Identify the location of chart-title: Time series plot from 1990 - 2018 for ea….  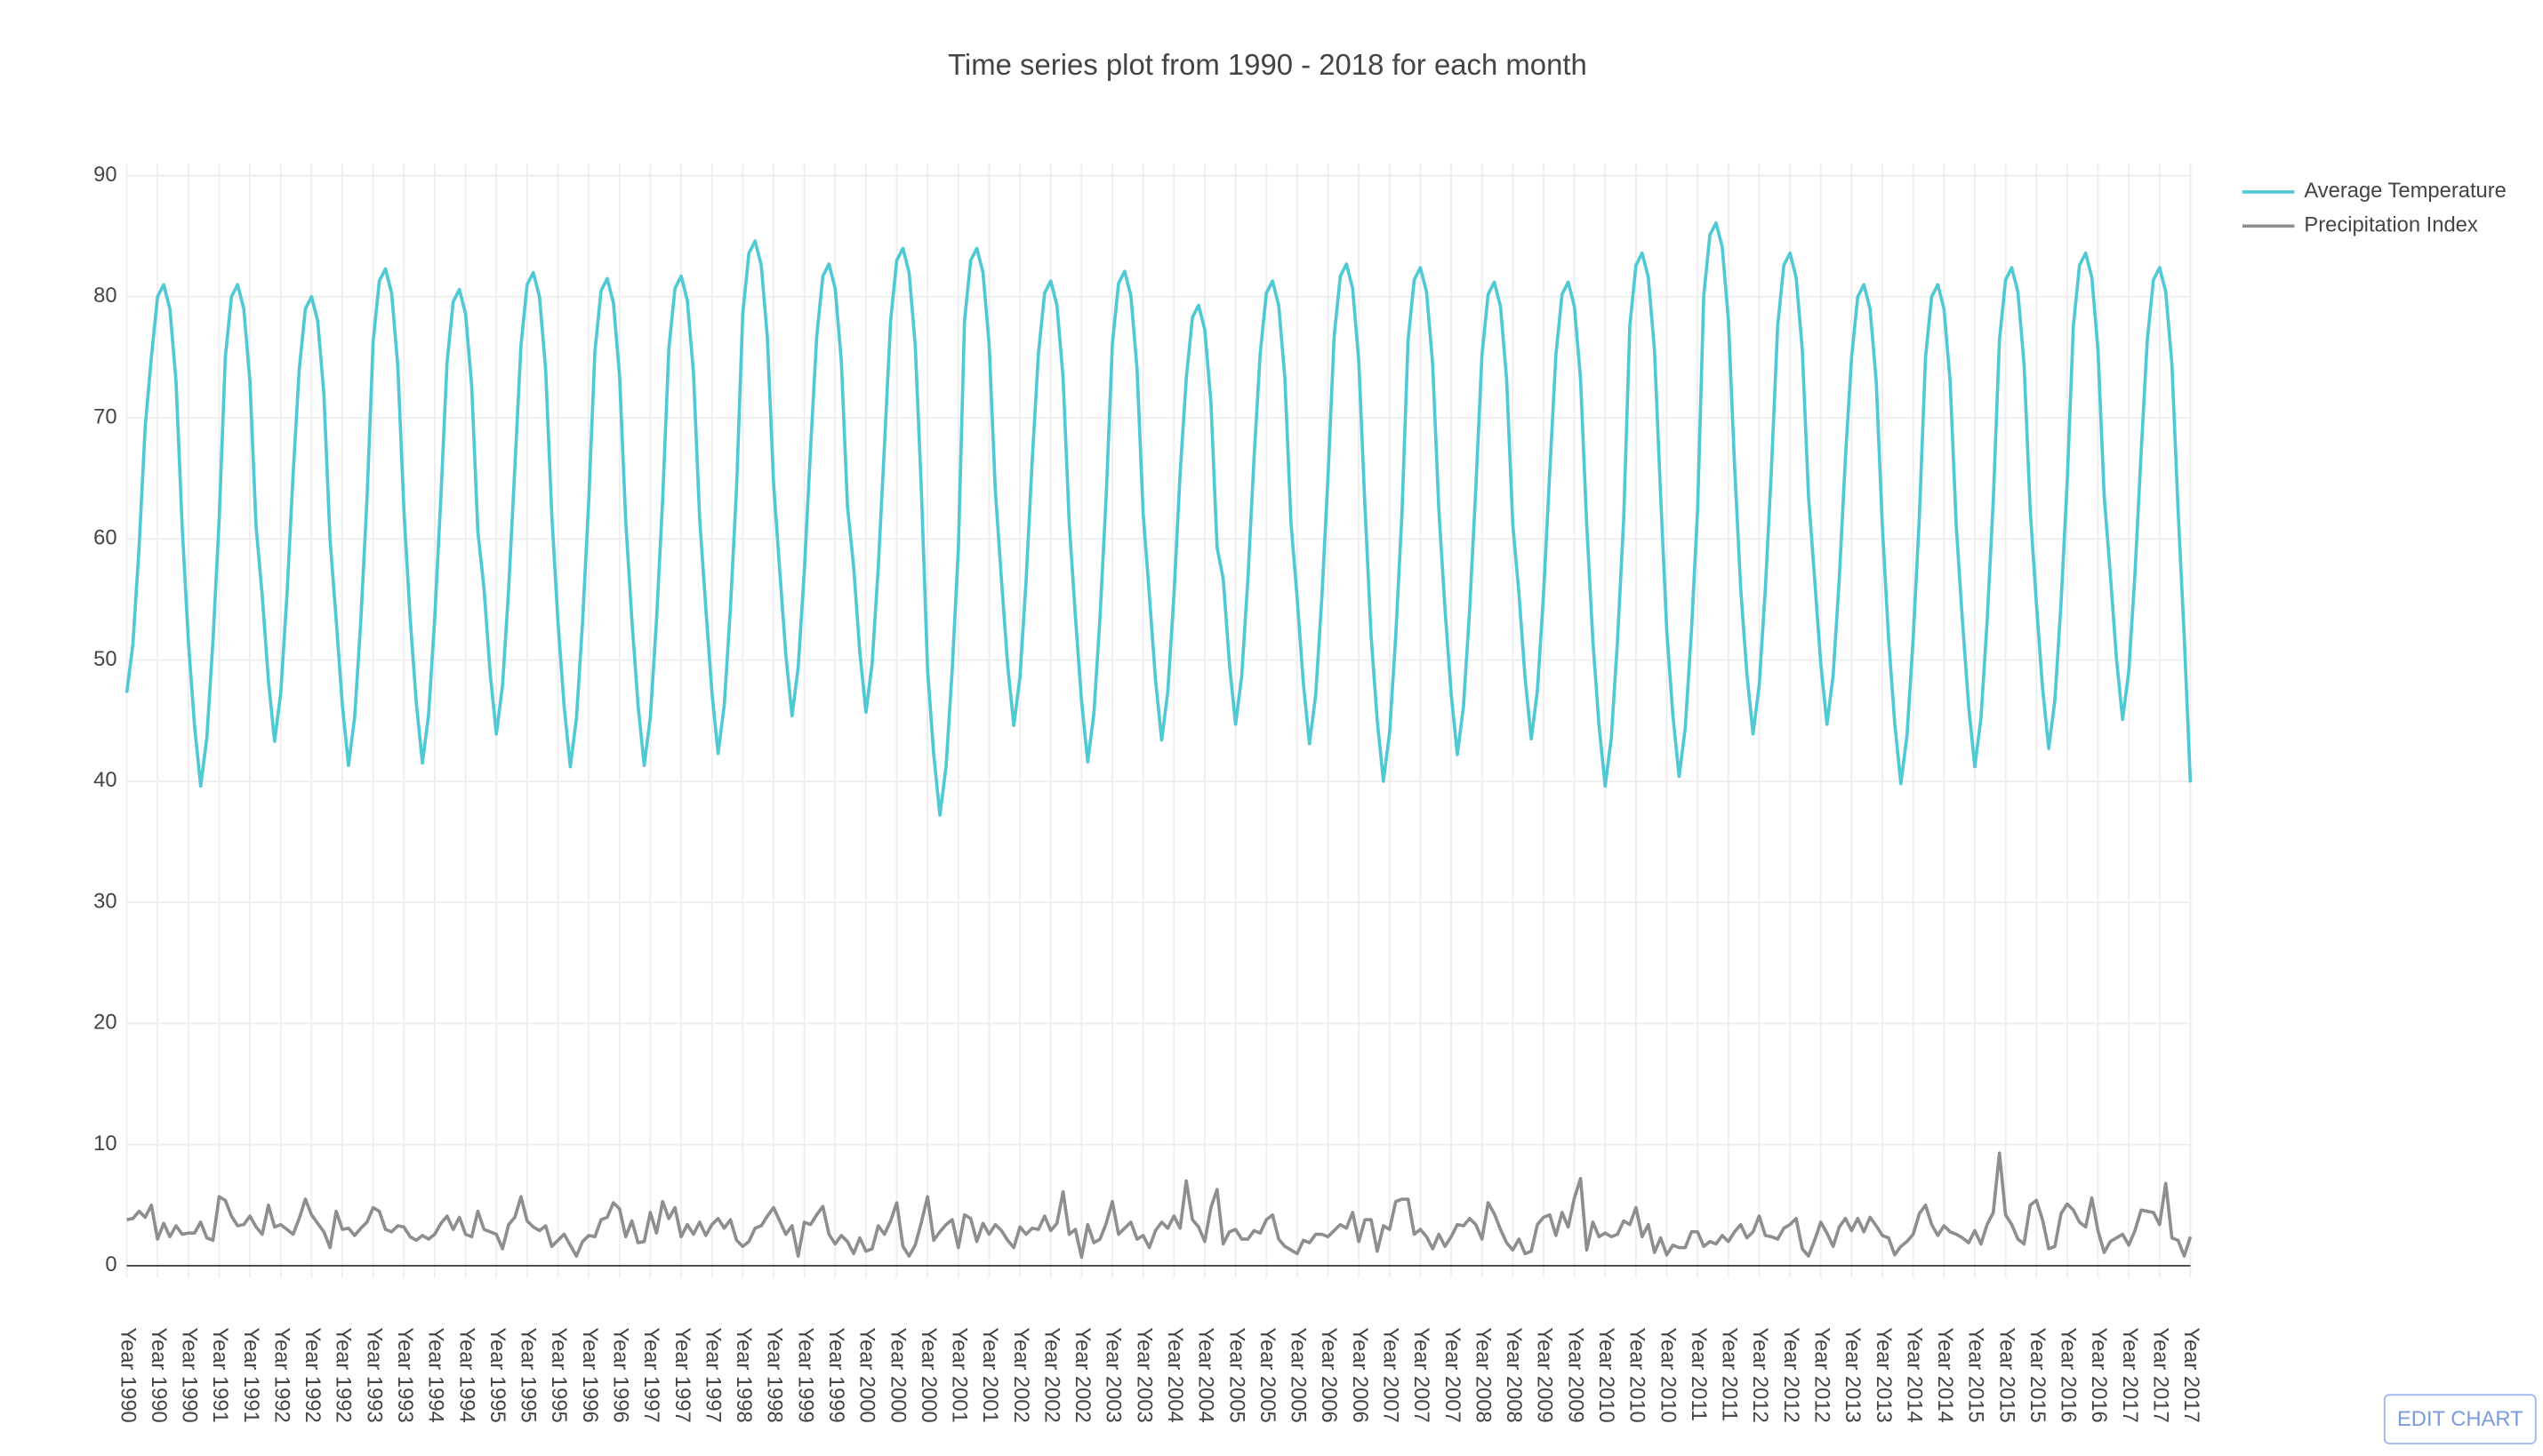
(1268, 64).